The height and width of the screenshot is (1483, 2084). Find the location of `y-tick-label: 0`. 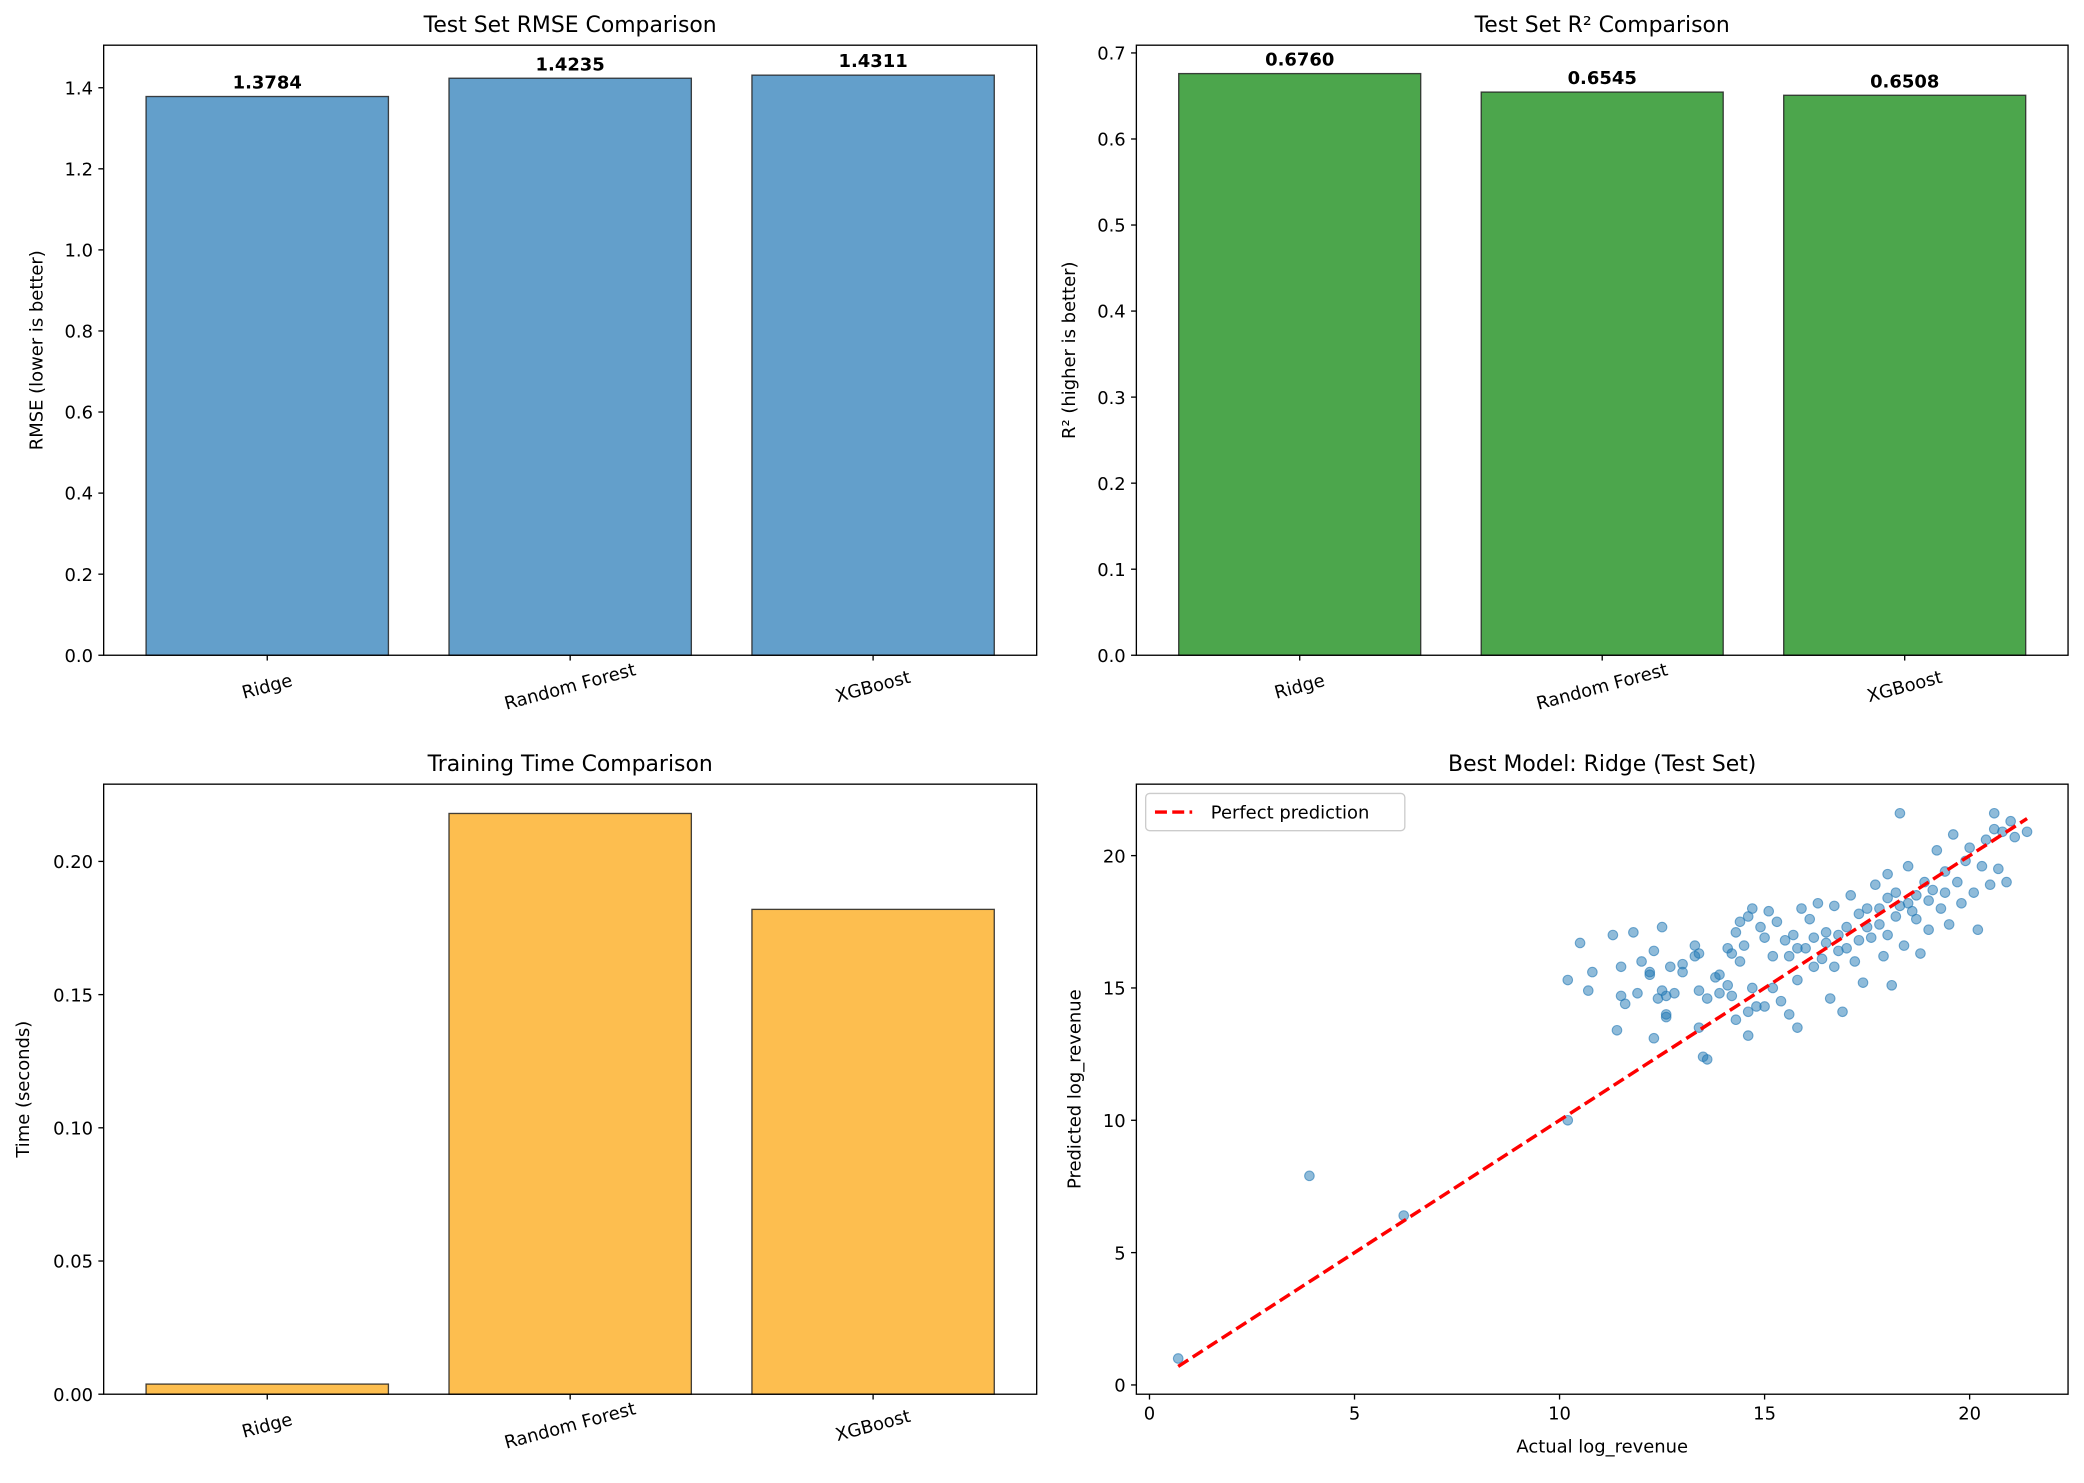

y-tick-label: 0 is located at coordinates (1119, 1386).